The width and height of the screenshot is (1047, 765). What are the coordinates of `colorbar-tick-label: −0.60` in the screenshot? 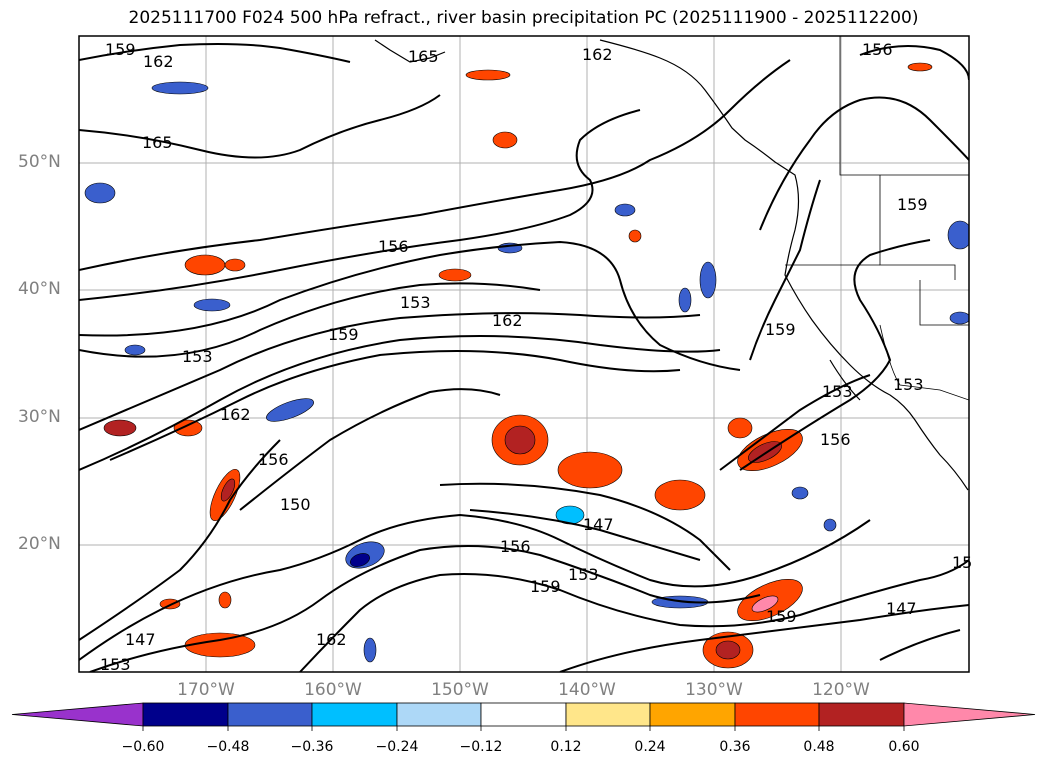 It's located at (143, 747).